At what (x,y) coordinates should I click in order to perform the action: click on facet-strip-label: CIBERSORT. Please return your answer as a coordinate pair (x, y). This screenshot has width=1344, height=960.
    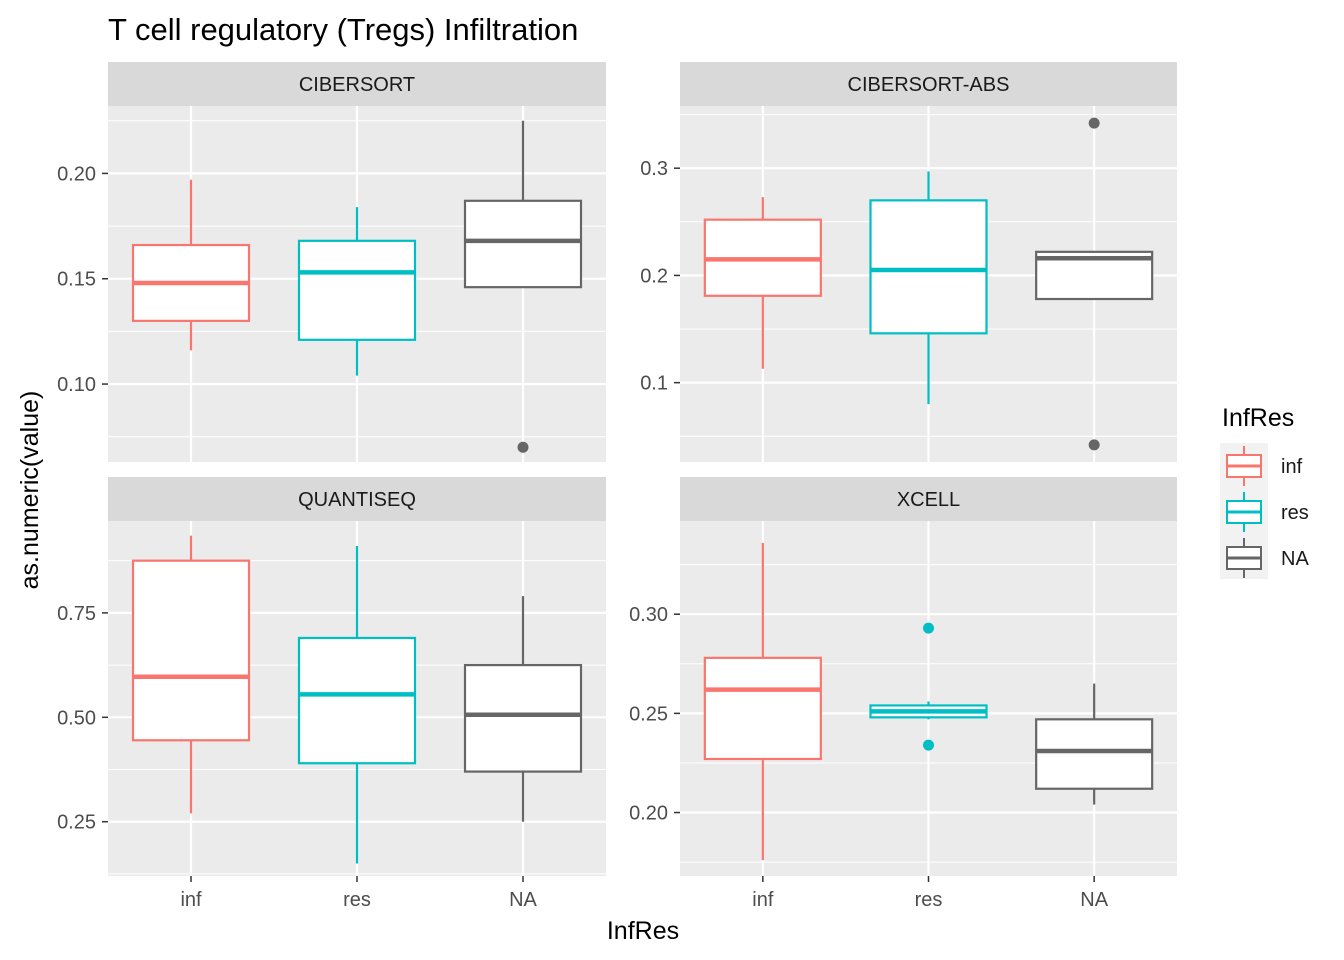
    Looking at the image, I should click on (357, 85).